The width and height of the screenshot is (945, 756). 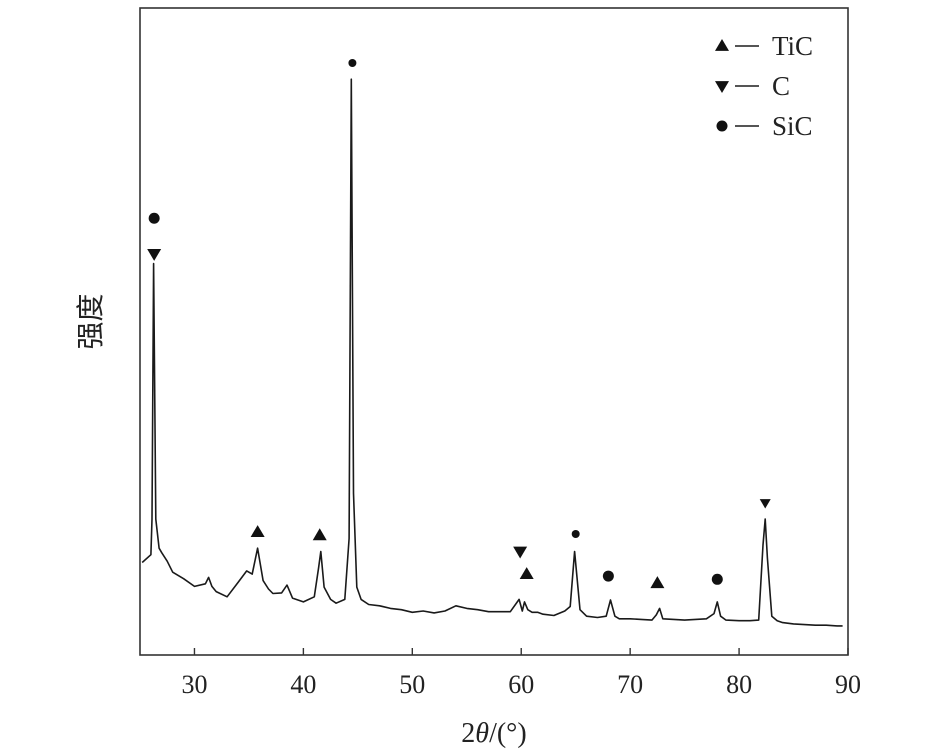 I want to click on x-tick-label: 90, so click(x=848, y=684).